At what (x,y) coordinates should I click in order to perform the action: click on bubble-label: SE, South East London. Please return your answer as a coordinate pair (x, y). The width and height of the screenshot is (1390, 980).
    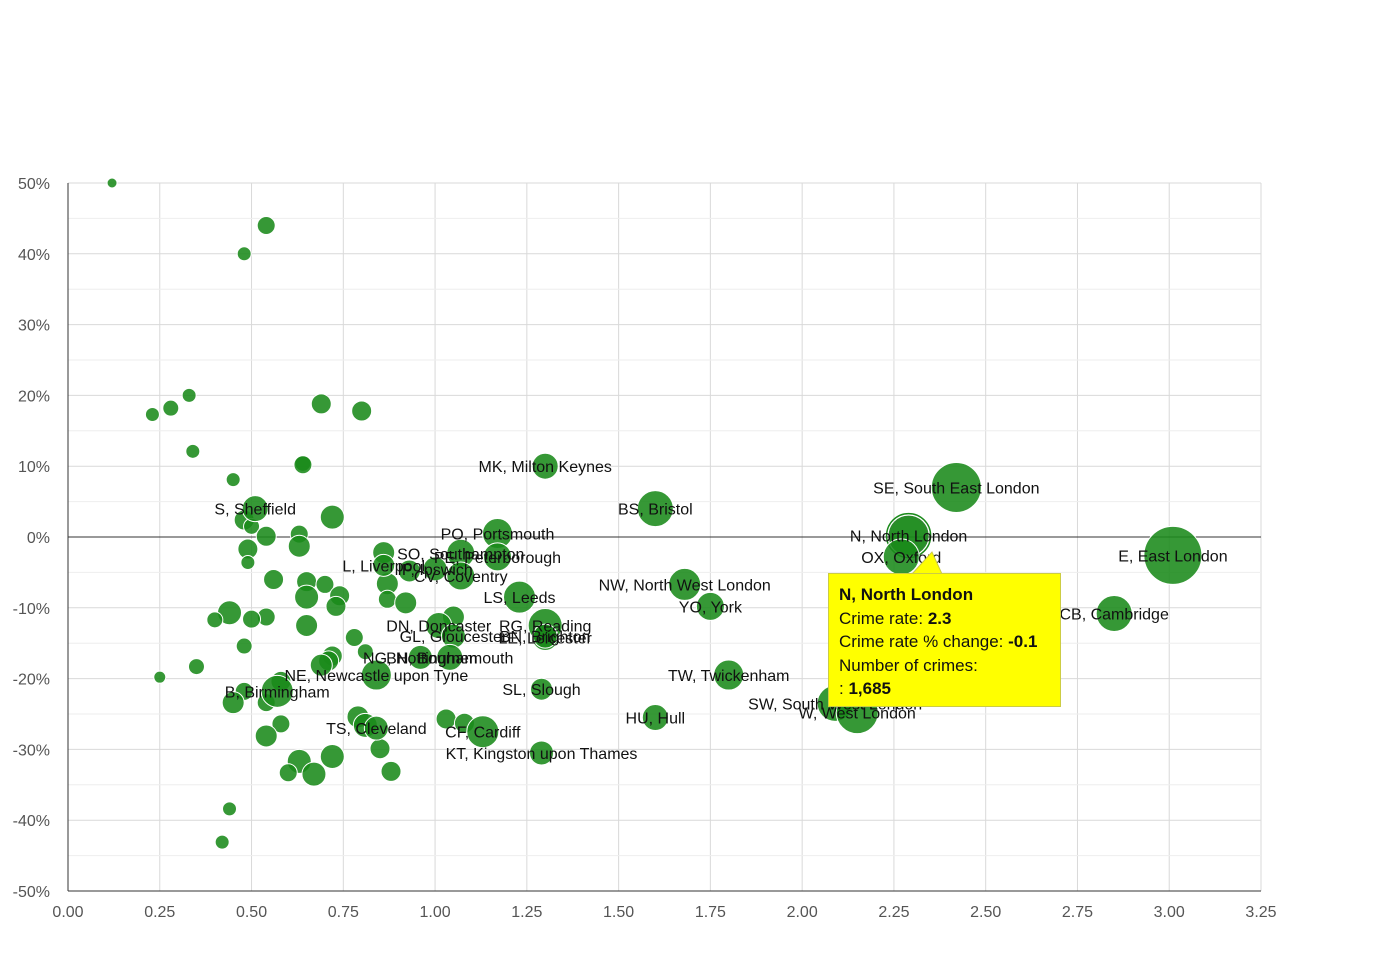
    Looking at the image, I should click on (956, 488).